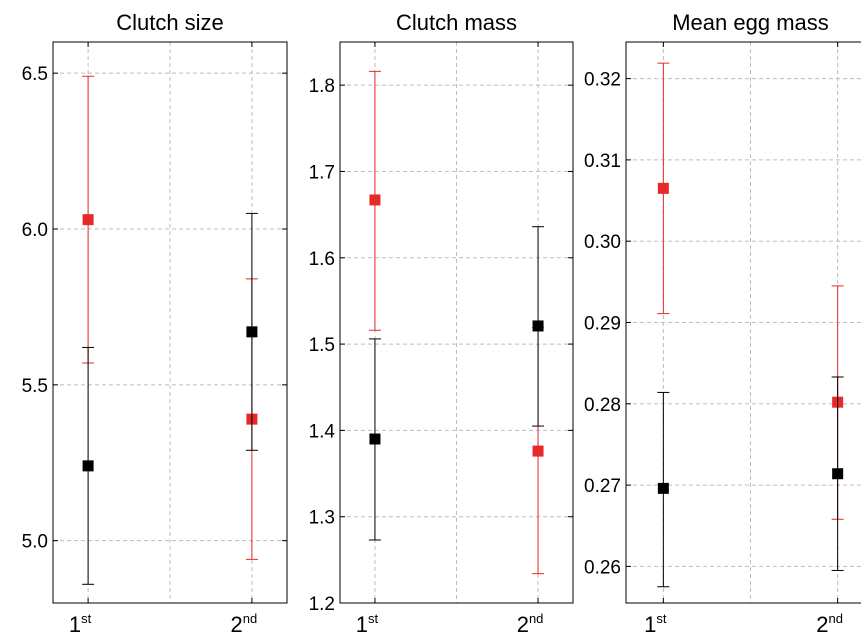  I want to click on y-tick-label: 1.3, so click(322, 518).